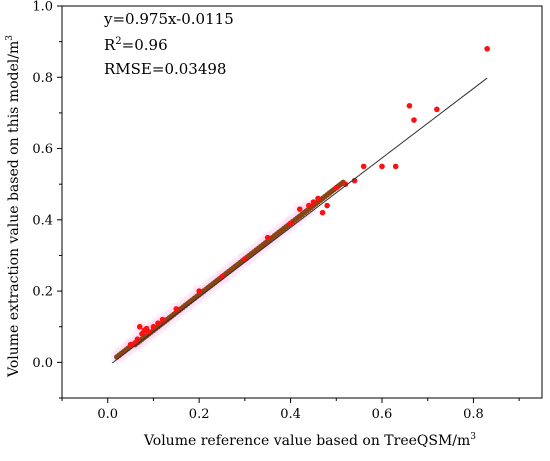 This screenshot has width=550, height=461. Describe the element at coordinates (199, 414) in the screenshot. I see `x-tick-label: 0.2` at that location.